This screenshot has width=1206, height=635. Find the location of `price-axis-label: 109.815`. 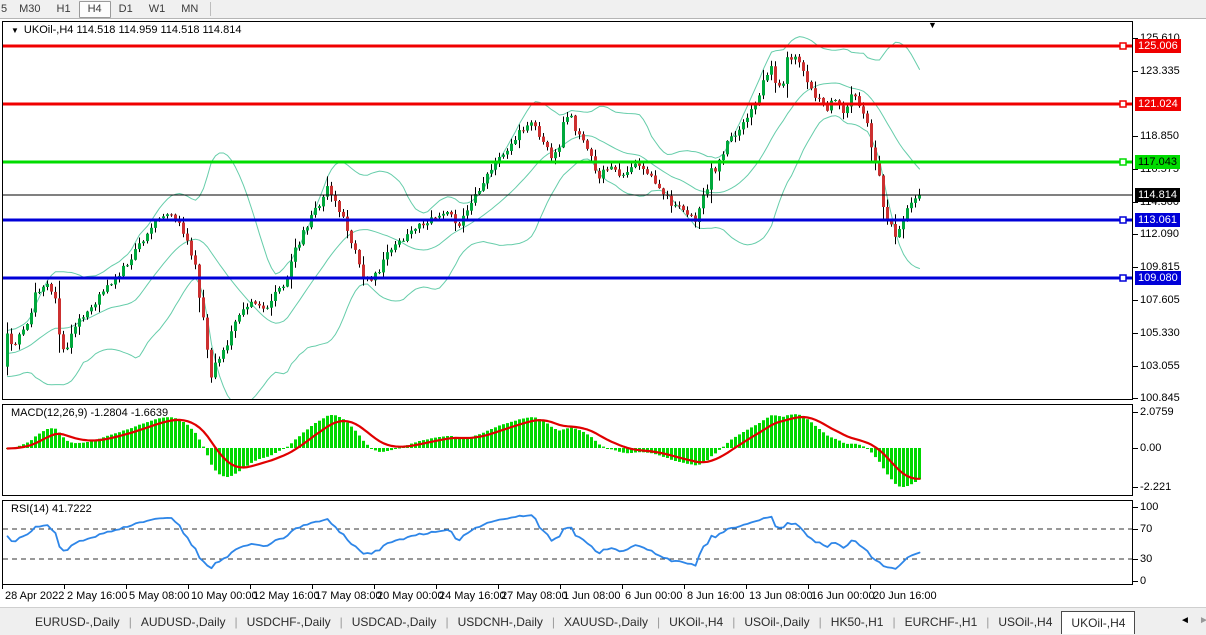

price-axis-label: 109.815 is located at coordinates (1160, 267).